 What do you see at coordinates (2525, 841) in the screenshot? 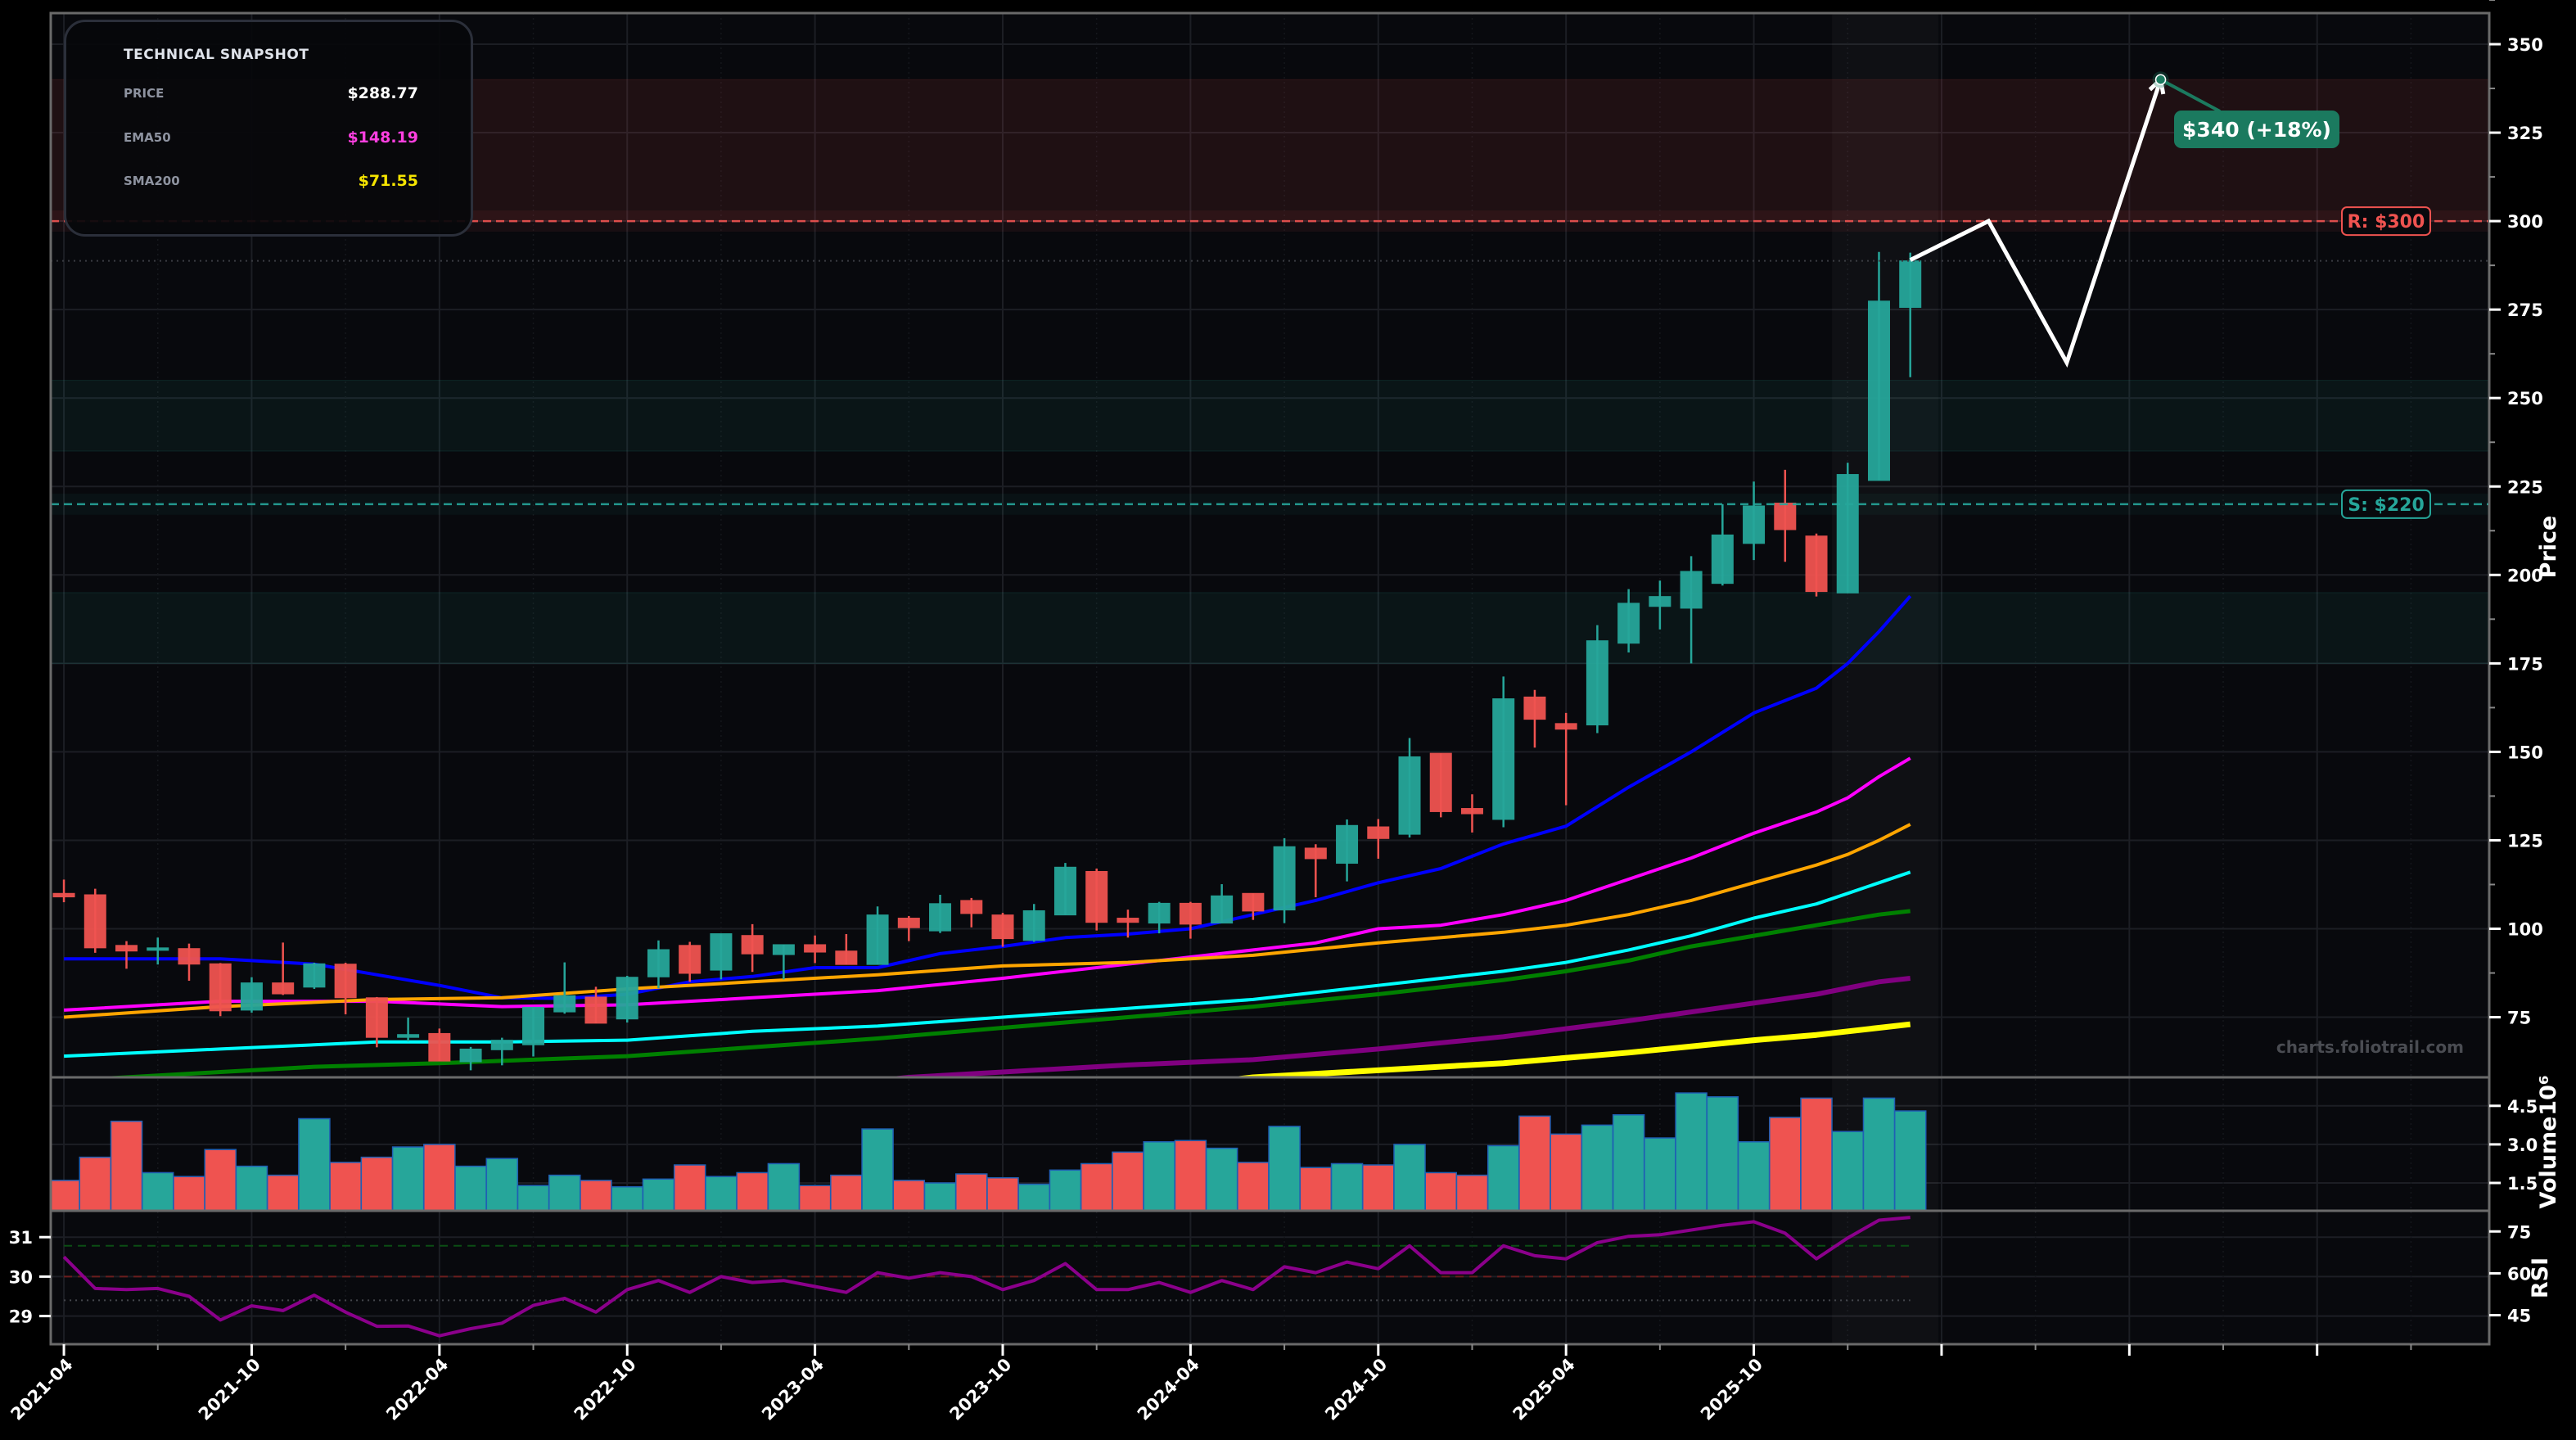
I see `price-tick-label: 125` at bounding box center [2525, 841].